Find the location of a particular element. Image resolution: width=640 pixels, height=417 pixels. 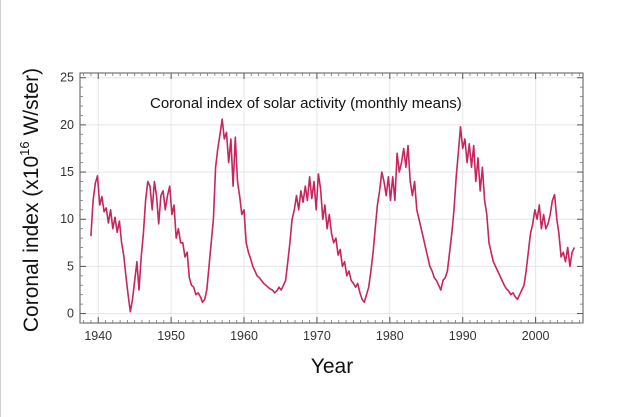

x-tick-label: 1980 is located at coordinates (390, 336).